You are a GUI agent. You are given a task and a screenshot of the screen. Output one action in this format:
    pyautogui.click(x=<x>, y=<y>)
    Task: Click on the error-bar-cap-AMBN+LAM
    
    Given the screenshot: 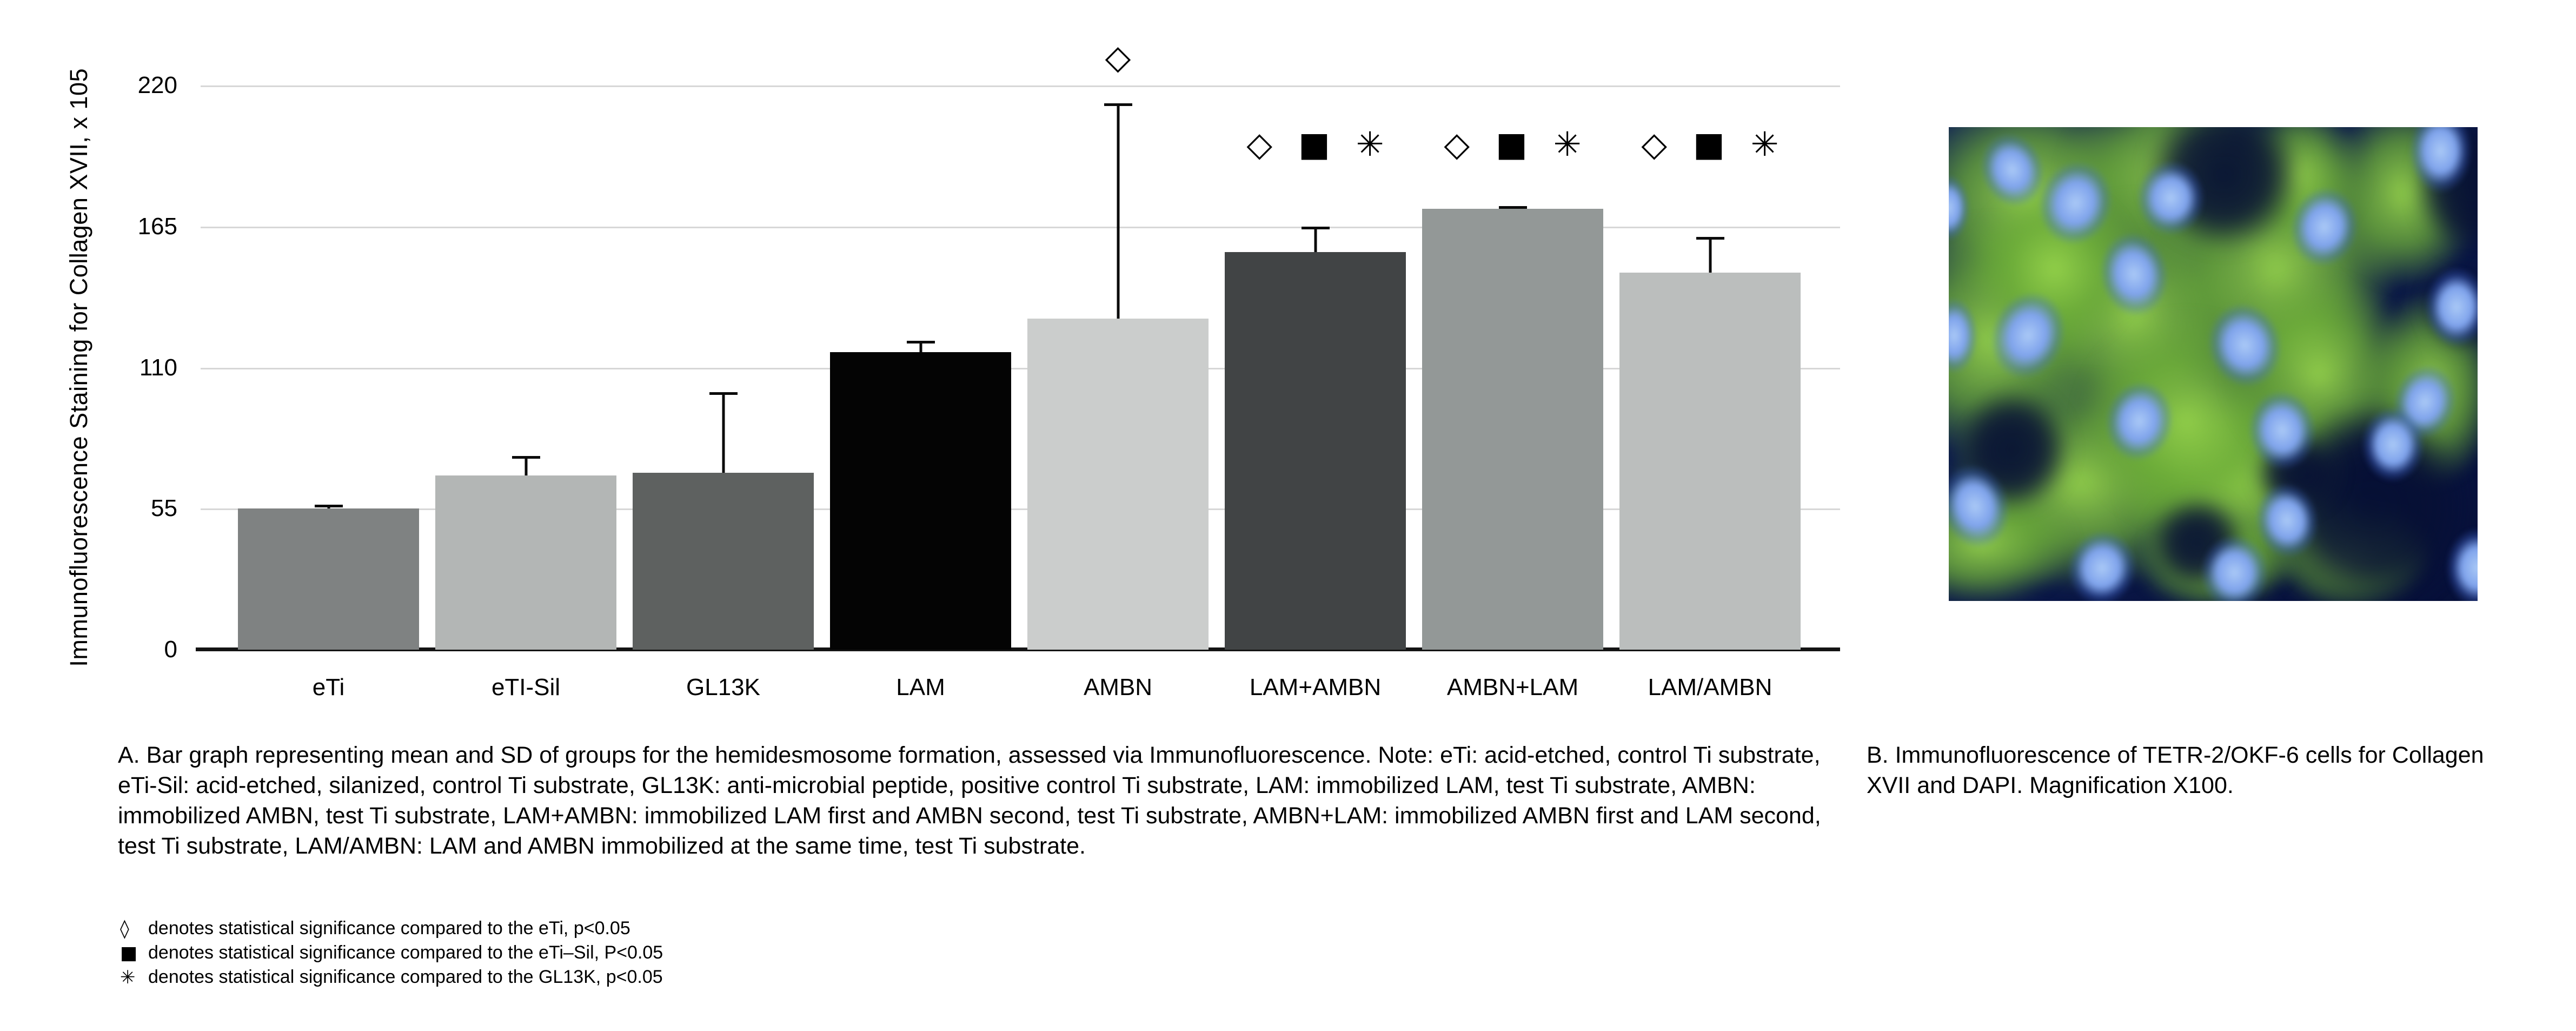 What is the action you would take?
    pyautogui.click(x=1512, y=207)
    